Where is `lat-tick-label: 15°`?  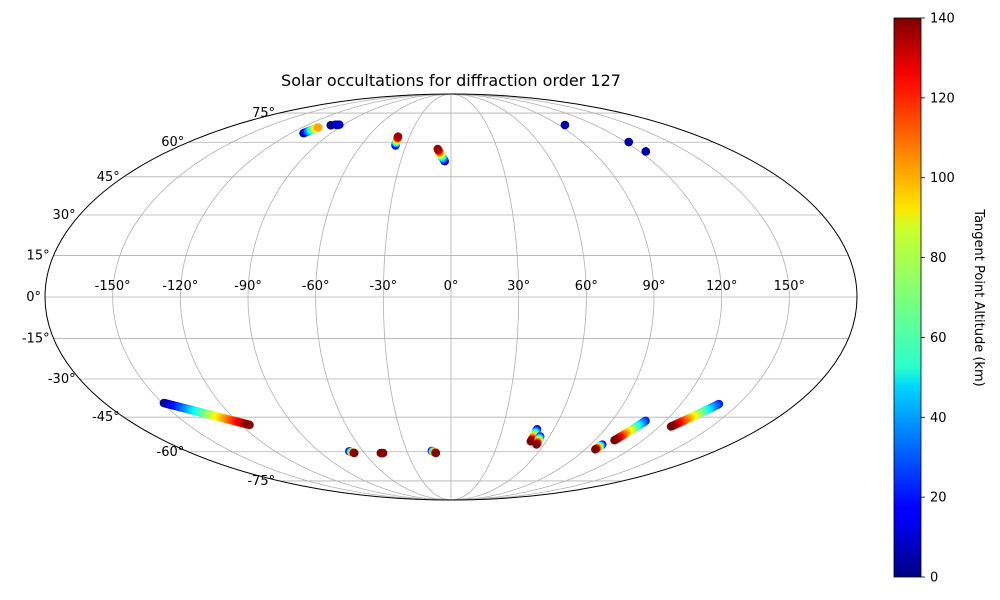
lat-tick-label: 15° is located at coordinates (38, 255).